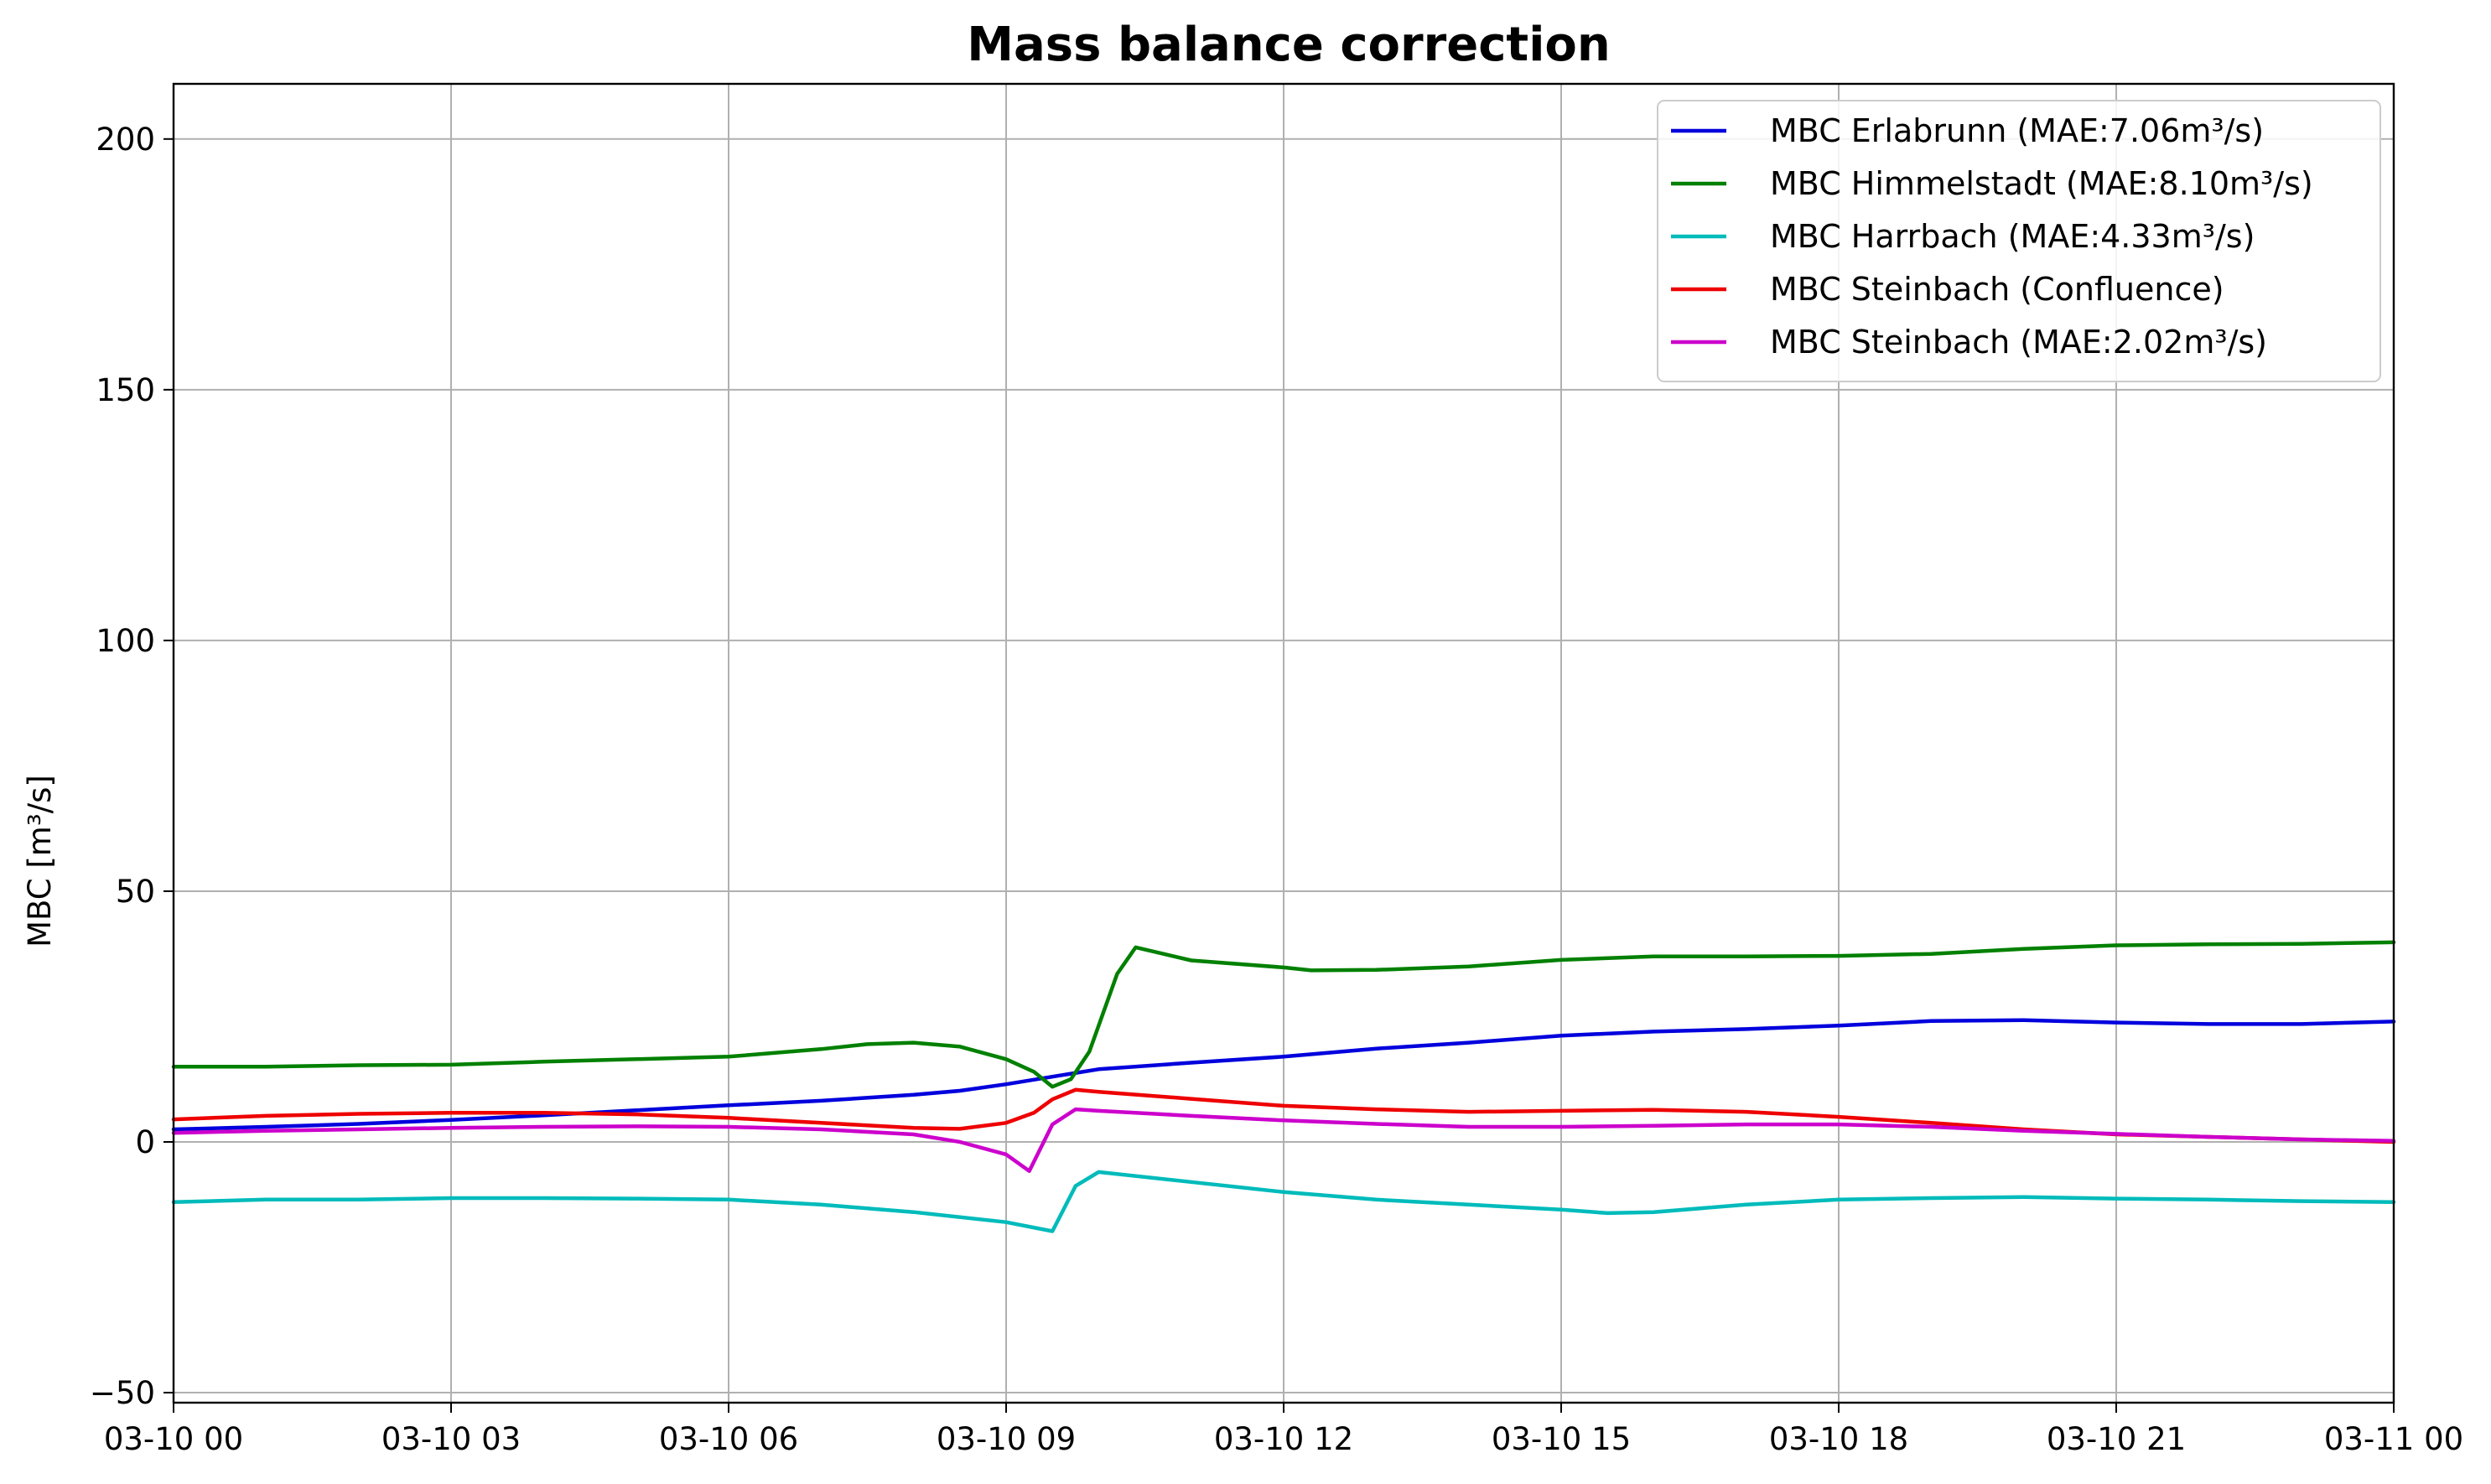 The height and width of the screenshot is (1484, 2491). What do you see at coordinates (2041, 183) in the screenshot?
I see `legend-label: MBC Himmelstadt (MAE:8.10m³/s)` at bounding box center [2041, 183].